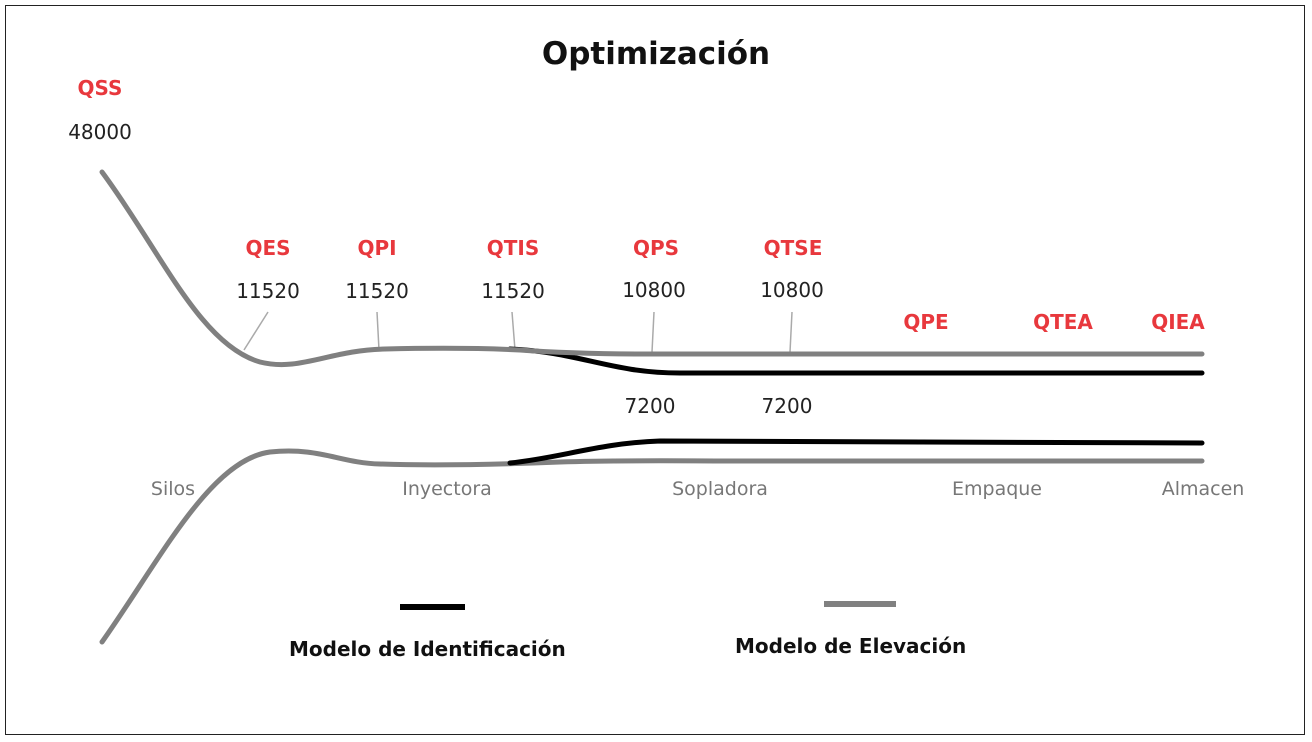  What do you see at coordinates (268, 248) in the screenshot?
I see `node-code-qes: QES` at bounding box center [268, 248].